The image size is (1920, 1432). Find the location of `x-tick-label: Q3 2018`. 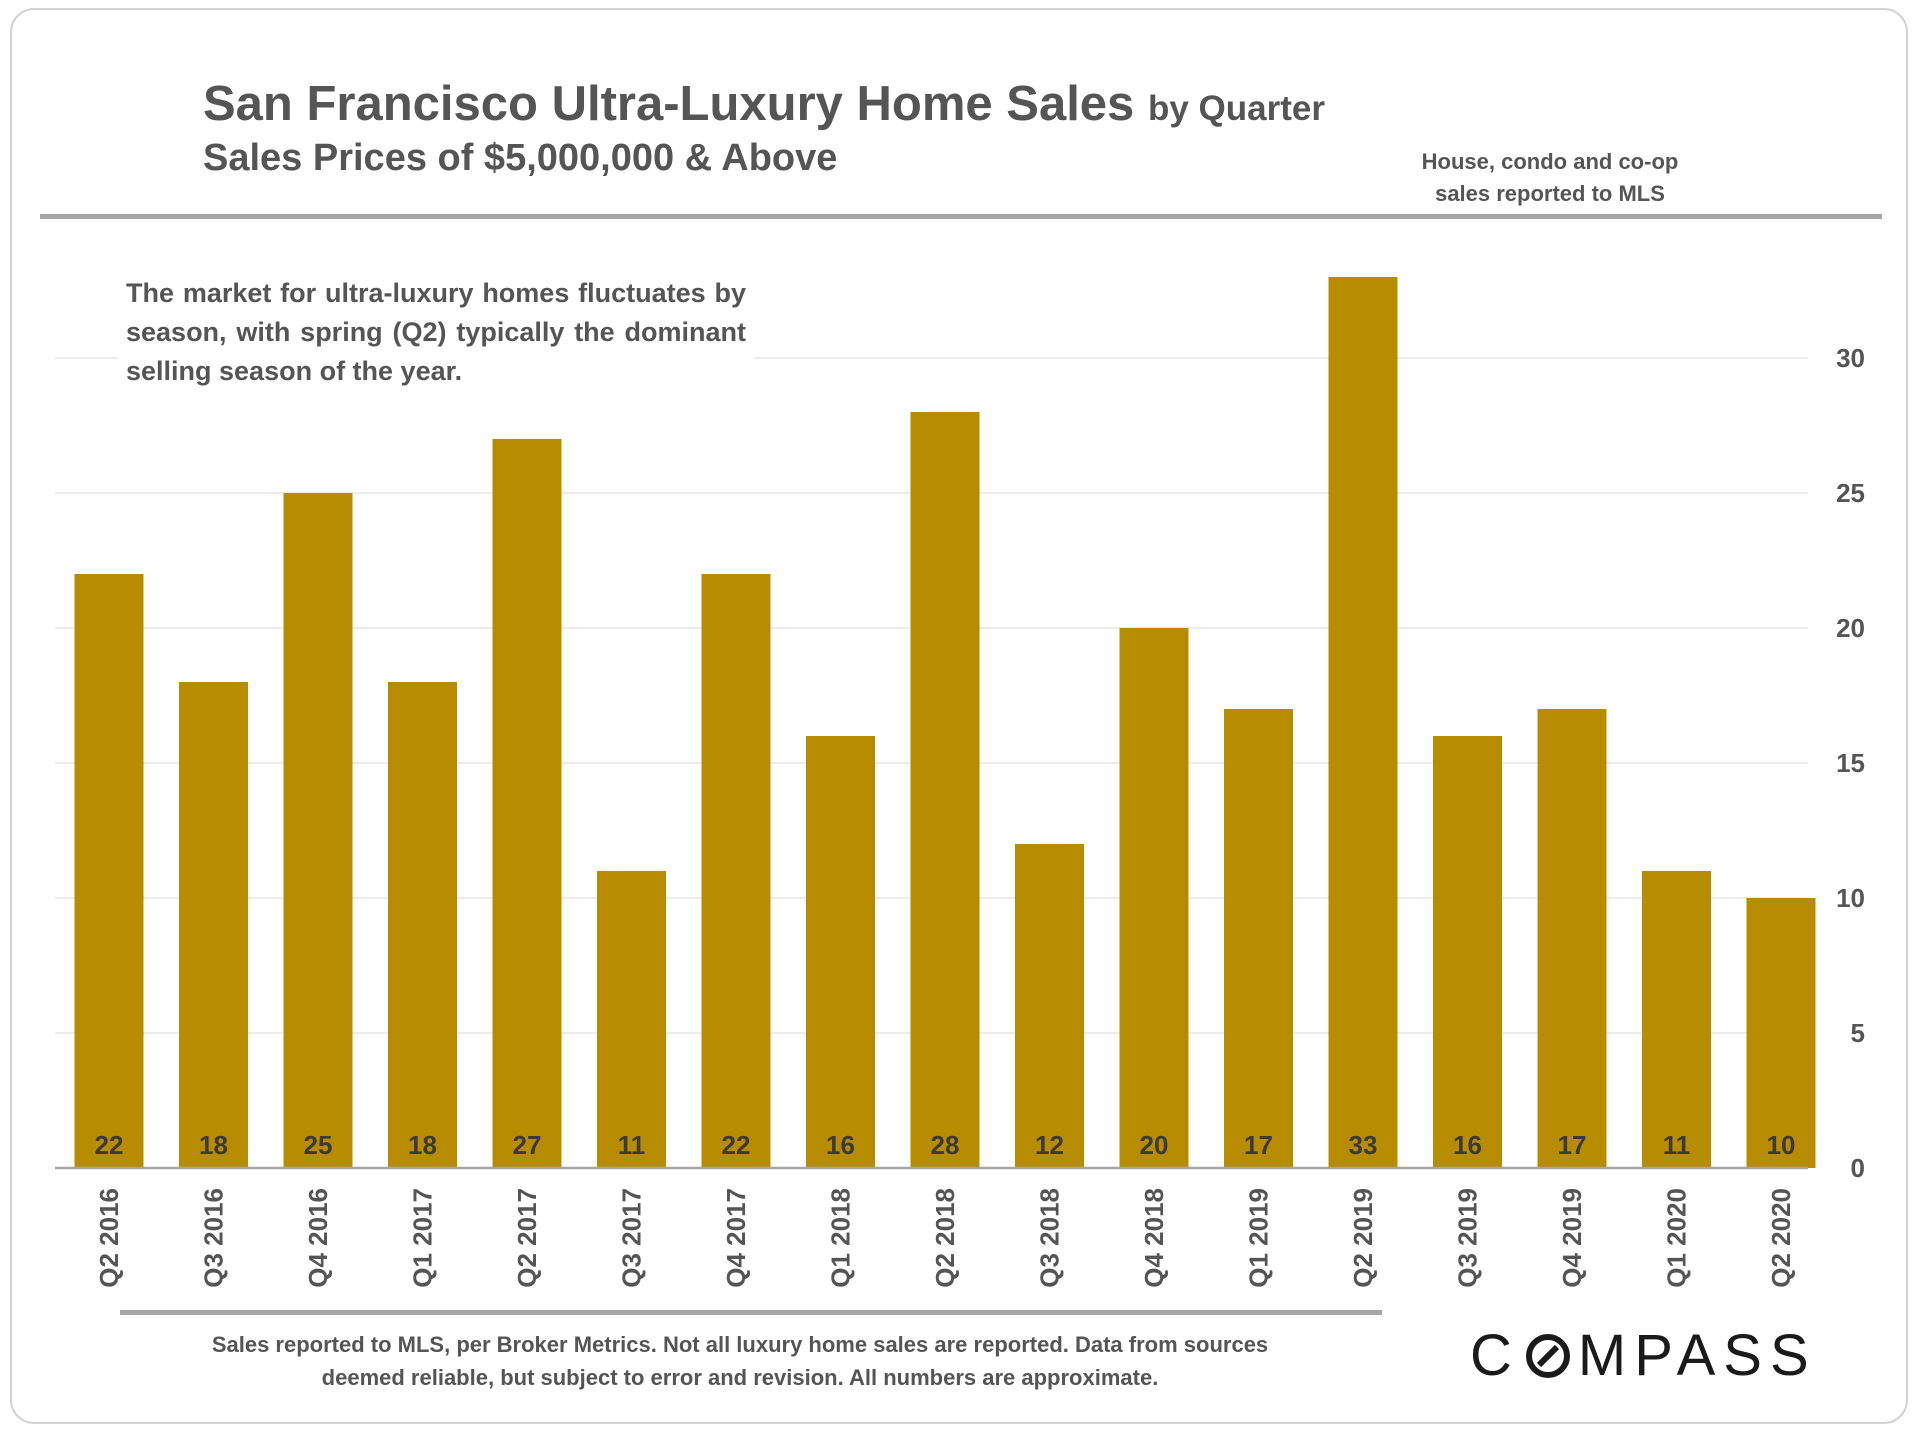

x-tick-label: Q3 2018 is located at coordinates (1050, 1238).